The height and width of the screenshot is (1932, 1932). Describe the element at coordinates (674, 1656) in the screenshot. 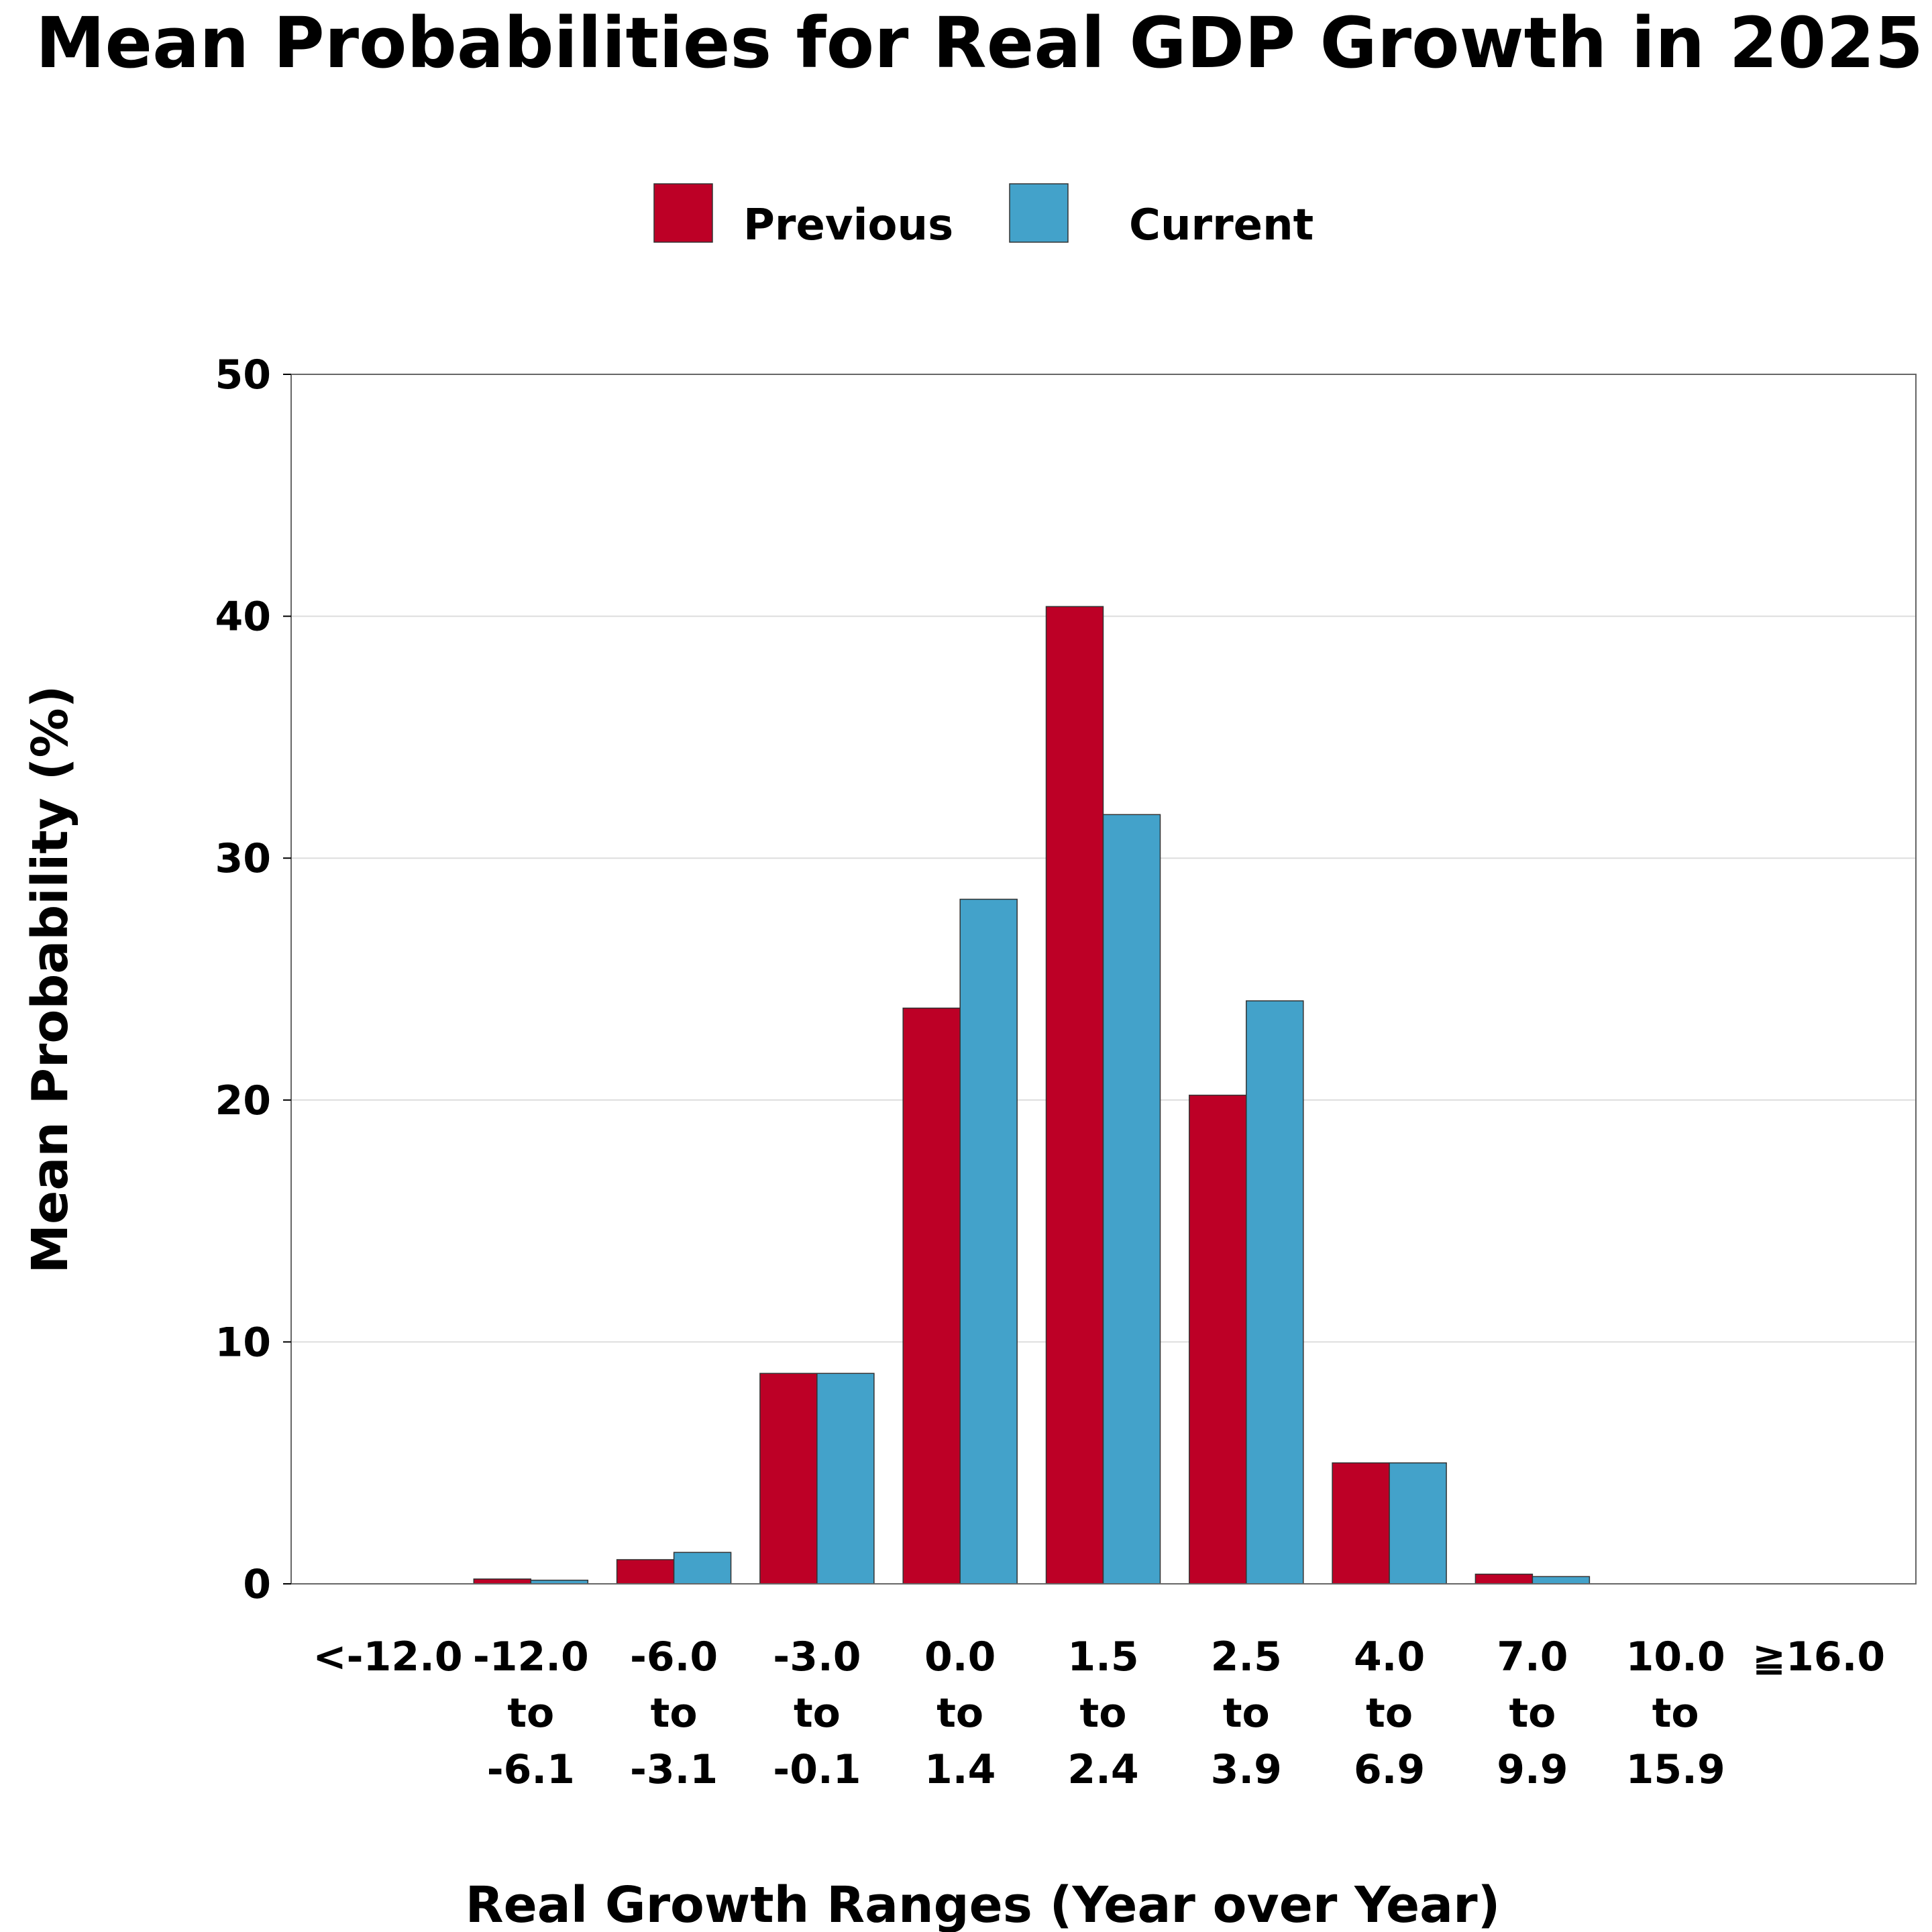

I see `x-category-line: -6.0` at that location.